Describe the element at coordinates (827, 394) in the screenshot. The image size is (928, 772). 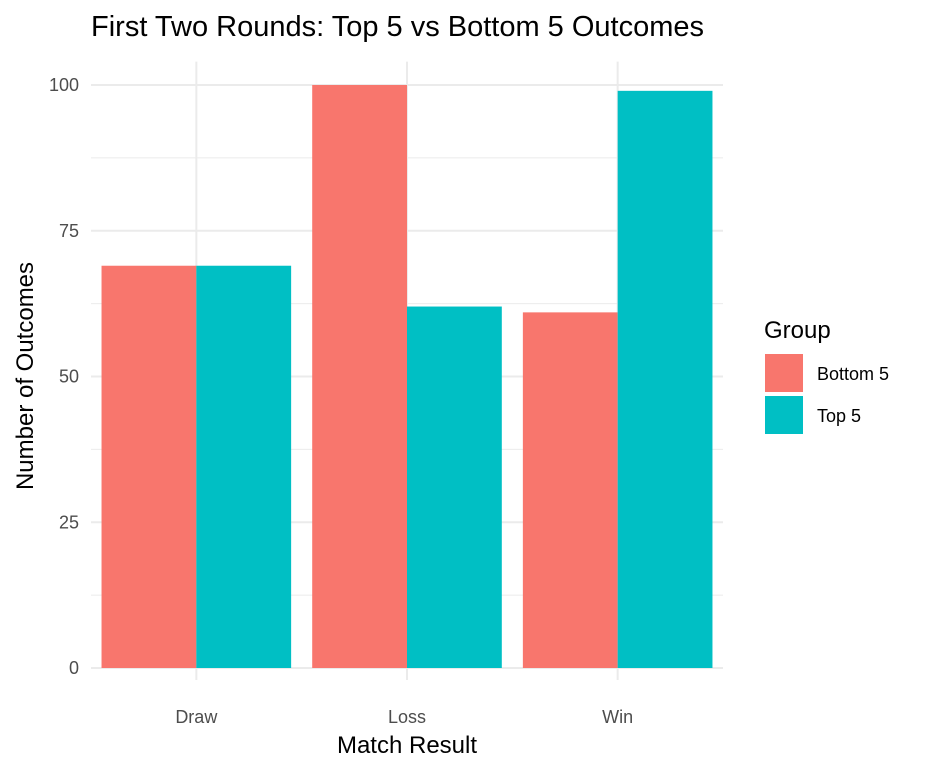
I see `legend-items: Bottom 5 Top 5` at that location.